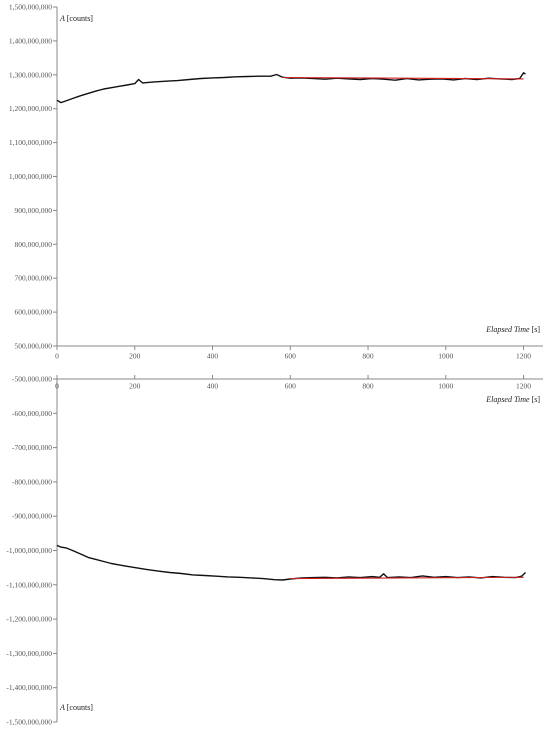 The image size is (550, 733). What do you see at coordinates (34, 244) in the screenshot?
I see `y-tick-label: 800,000,000` at bounding box center [34, 244].